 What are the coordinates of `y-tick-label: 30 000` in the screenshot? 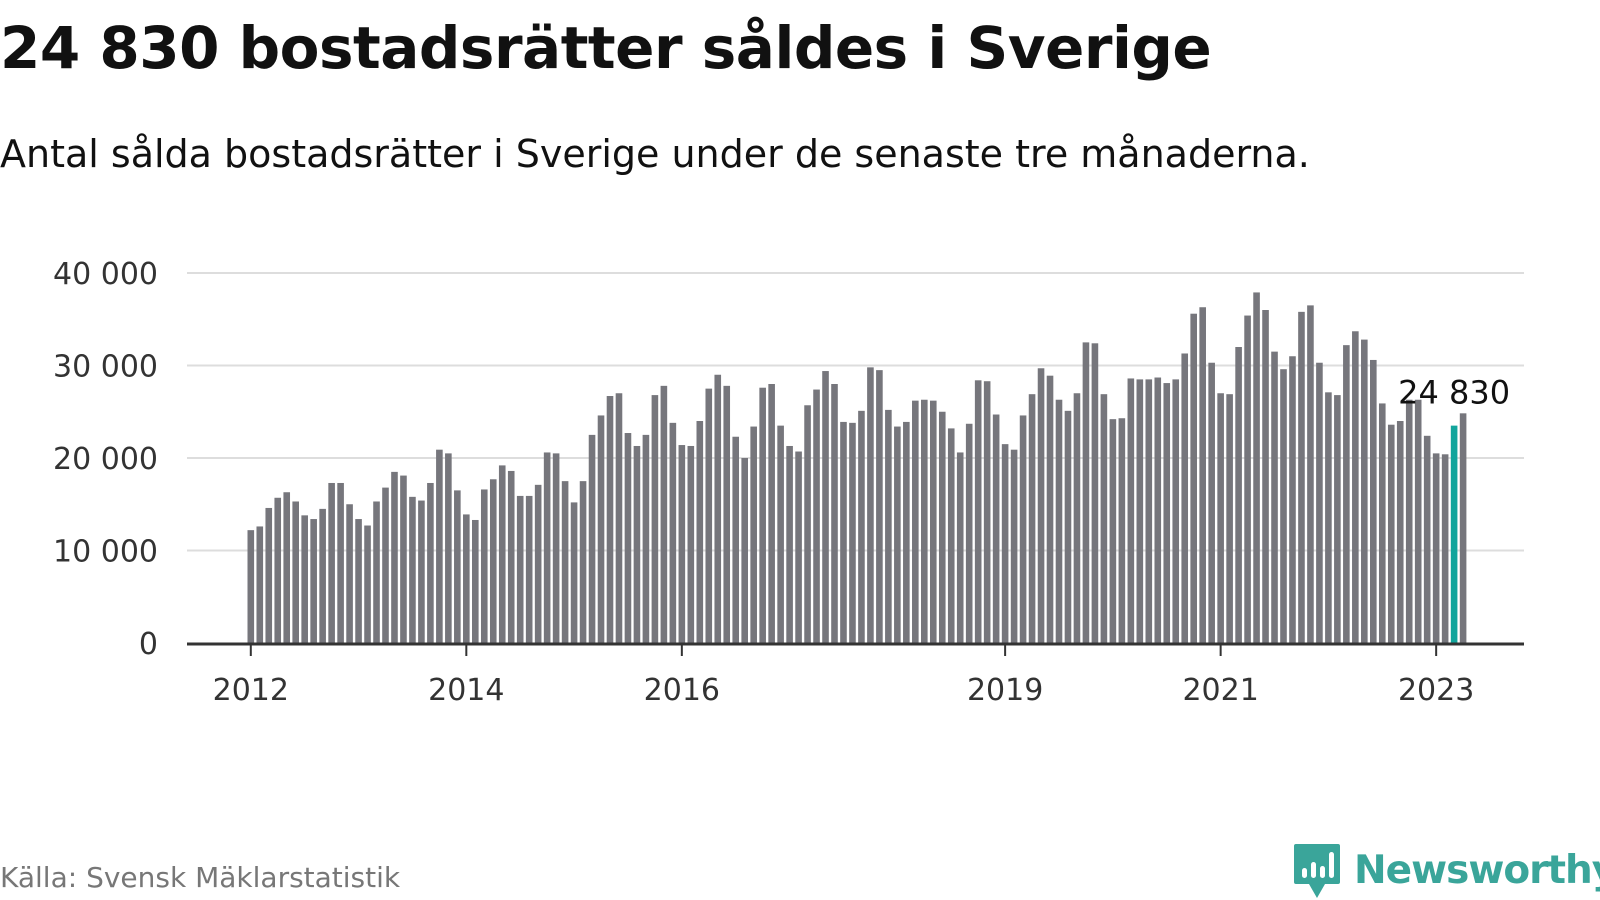 It's located at (105, 367).